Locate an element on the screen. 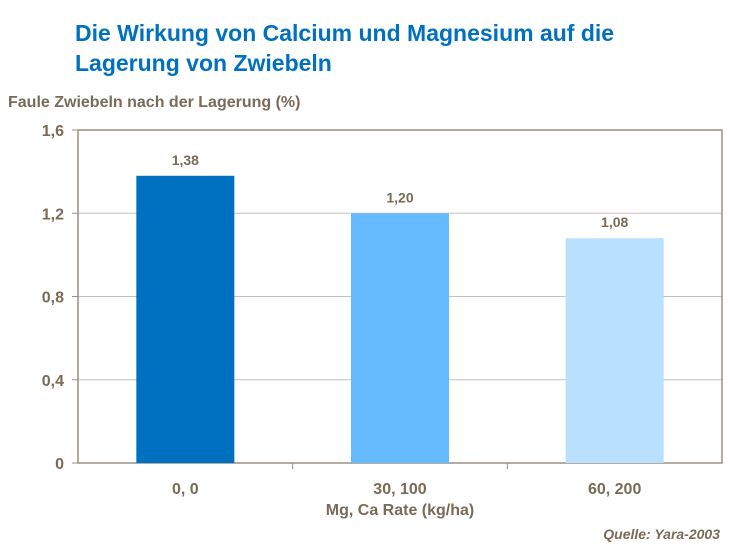 This screenshot has width=730, height=548. y-axis-label: Faule Zwiebeln nach der Lagerung (%) is located at coordinates (154, 102).